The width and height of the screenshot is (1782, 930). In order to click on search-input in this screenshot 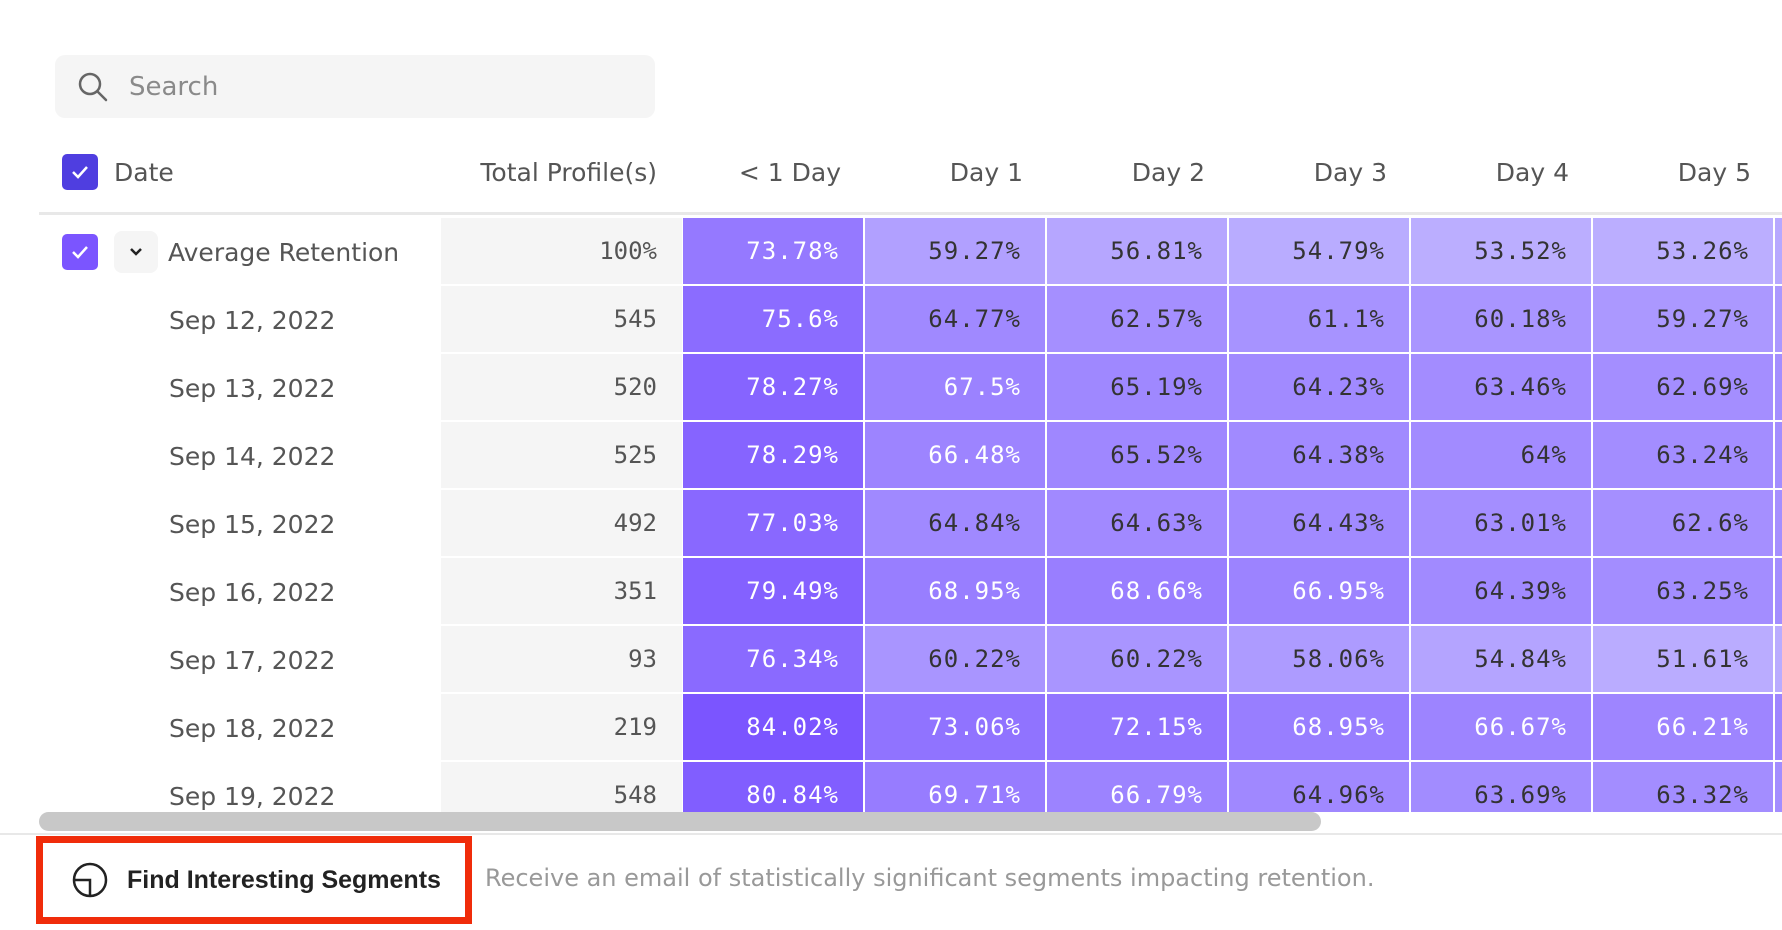, I will do `click(379, 86)`.